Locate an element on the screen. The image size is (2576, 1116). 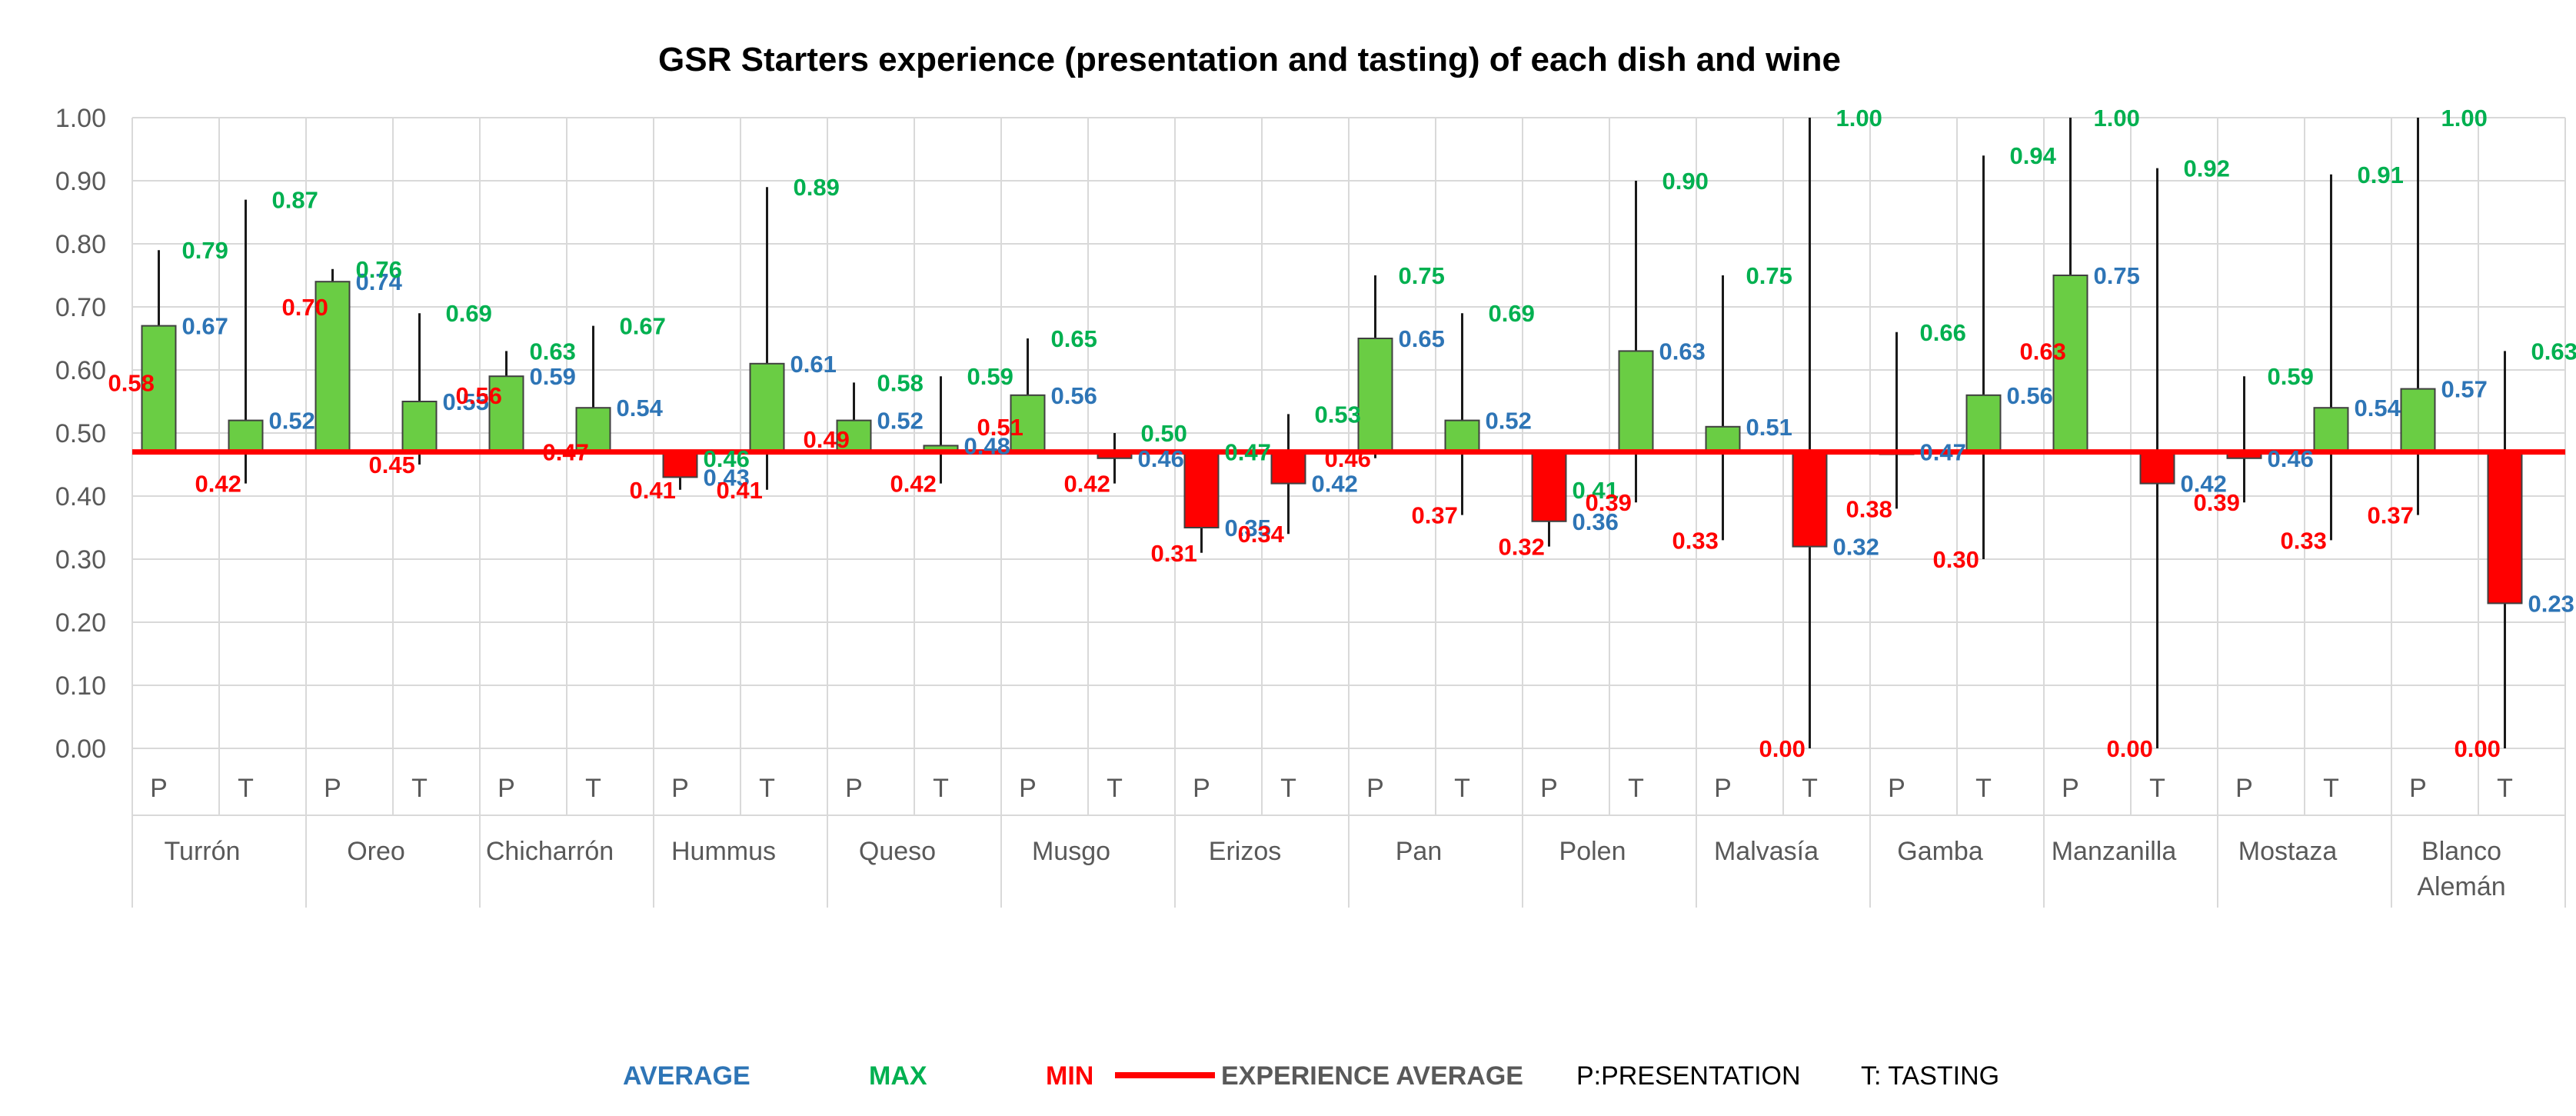
average-label: 0.35 is located at coordinates (1248, 528).